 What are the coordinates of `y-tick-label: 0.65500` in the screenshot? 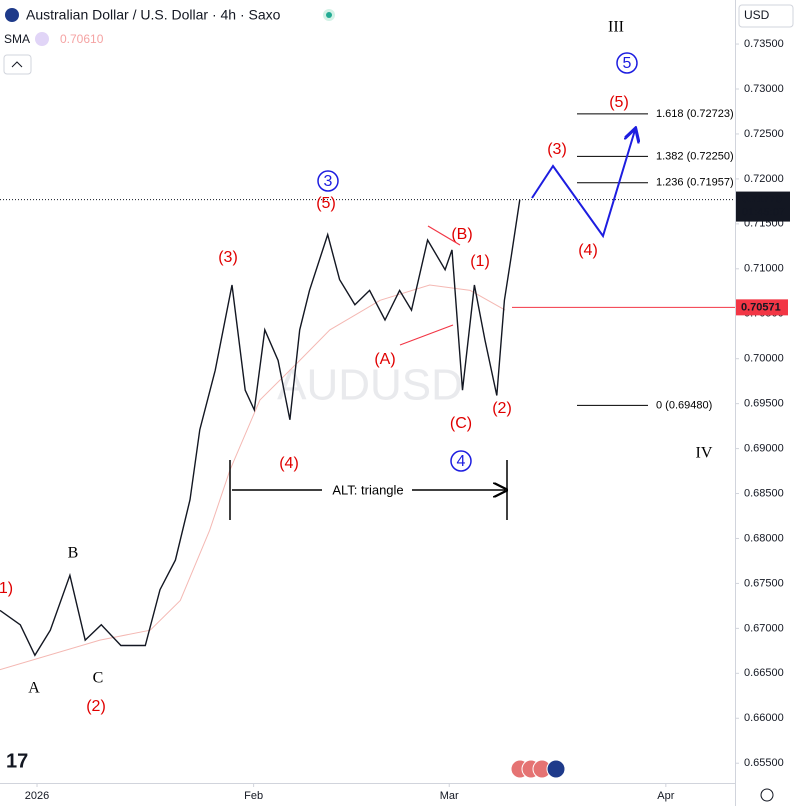 It's located at (764, 763).